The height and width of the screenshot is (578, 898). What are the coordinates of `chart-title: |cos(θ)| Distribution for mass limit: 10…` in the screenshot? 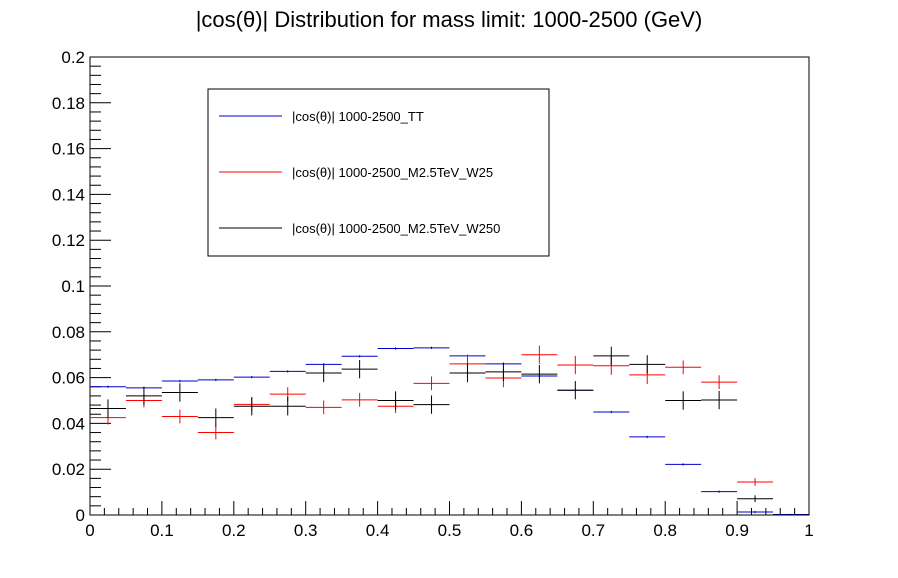 It's located at (449, 19).